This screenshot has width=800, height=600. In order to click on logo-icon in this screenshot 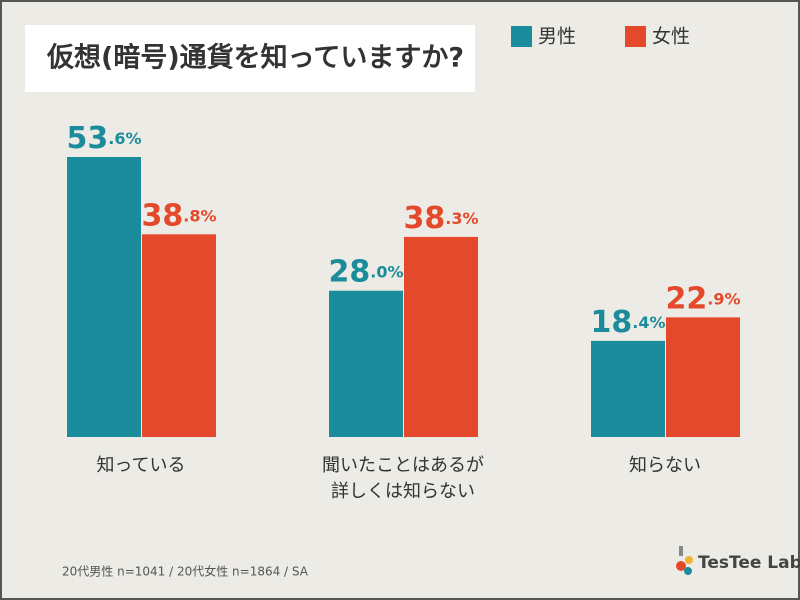, I will do `click(684, 560)`.